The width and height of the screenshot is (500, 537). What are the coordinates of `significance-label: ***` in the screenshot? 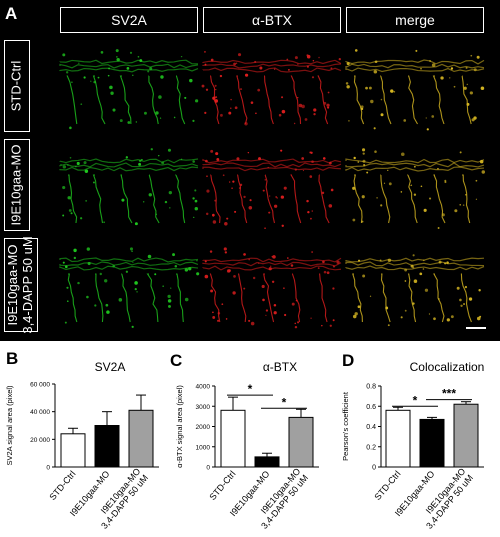 It's located at (449, 394).